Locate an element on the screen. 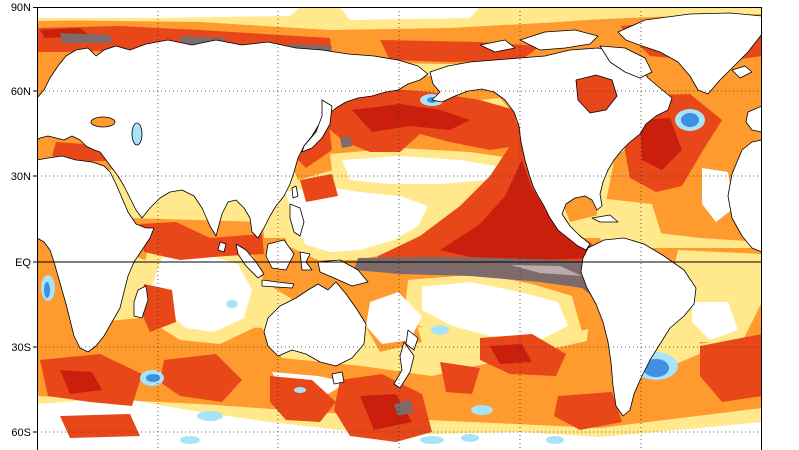 Image resolution: width=799 pixels, height=450 pixels. deep-red-area-north-atlantic is located at coordinates (661, 144).